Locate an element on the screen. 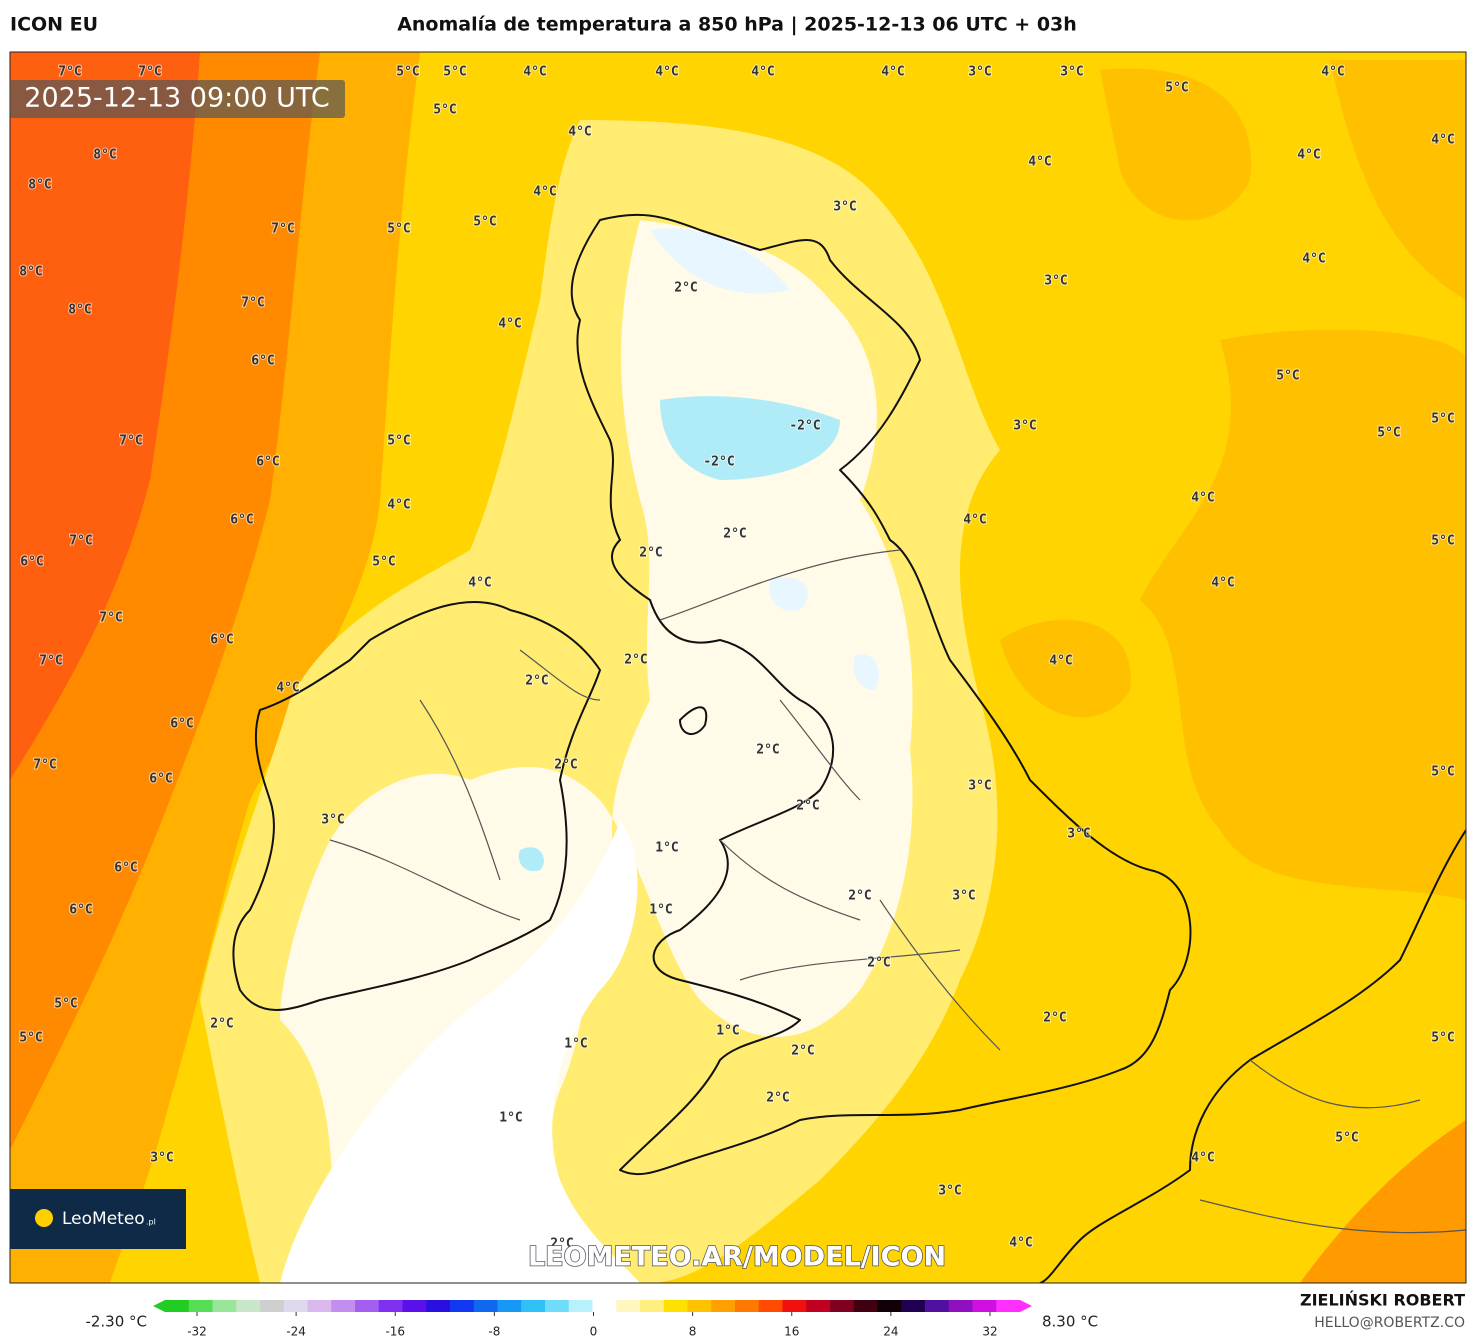 This screenshot has height=1339, width=1475. colorbar-tick-label: -32 is located at coordinates (197, 1332).